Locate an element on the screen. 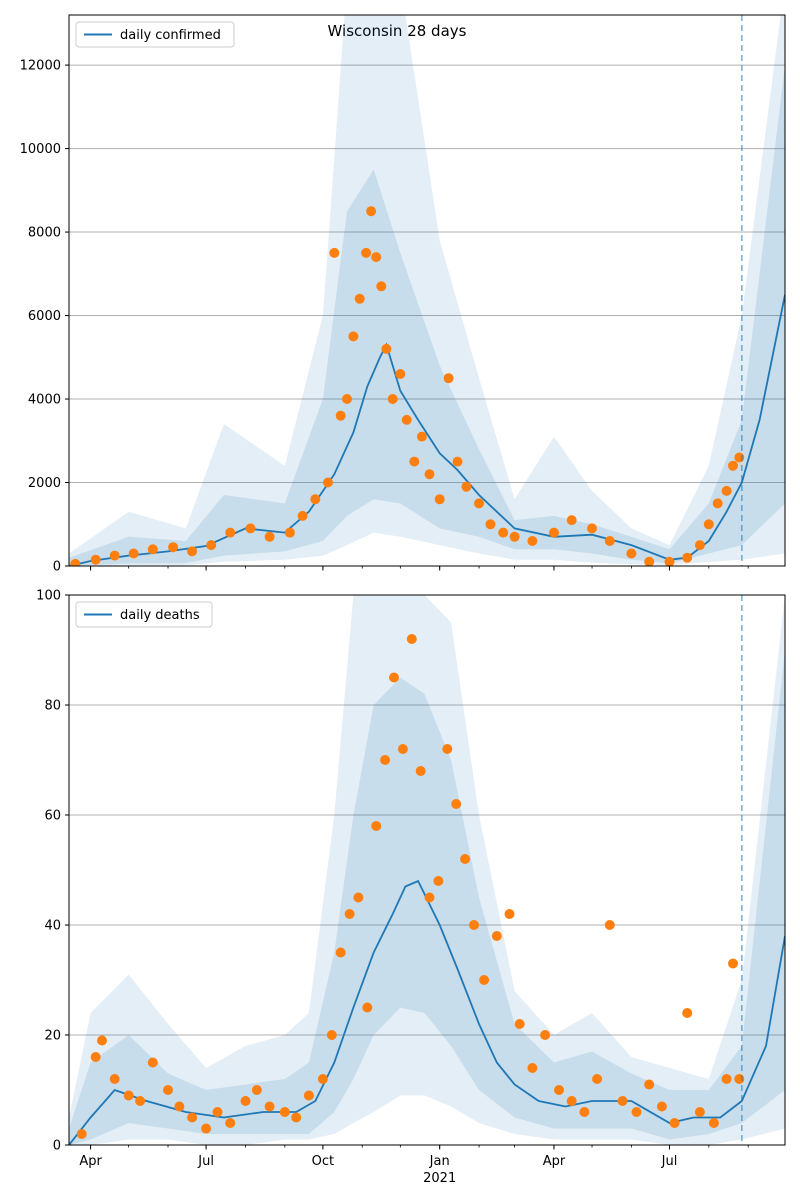 Image resolution: width=800 pixels, height=1200 pixels. x-tick-label: Oct is located at coordinates (323, 1161).